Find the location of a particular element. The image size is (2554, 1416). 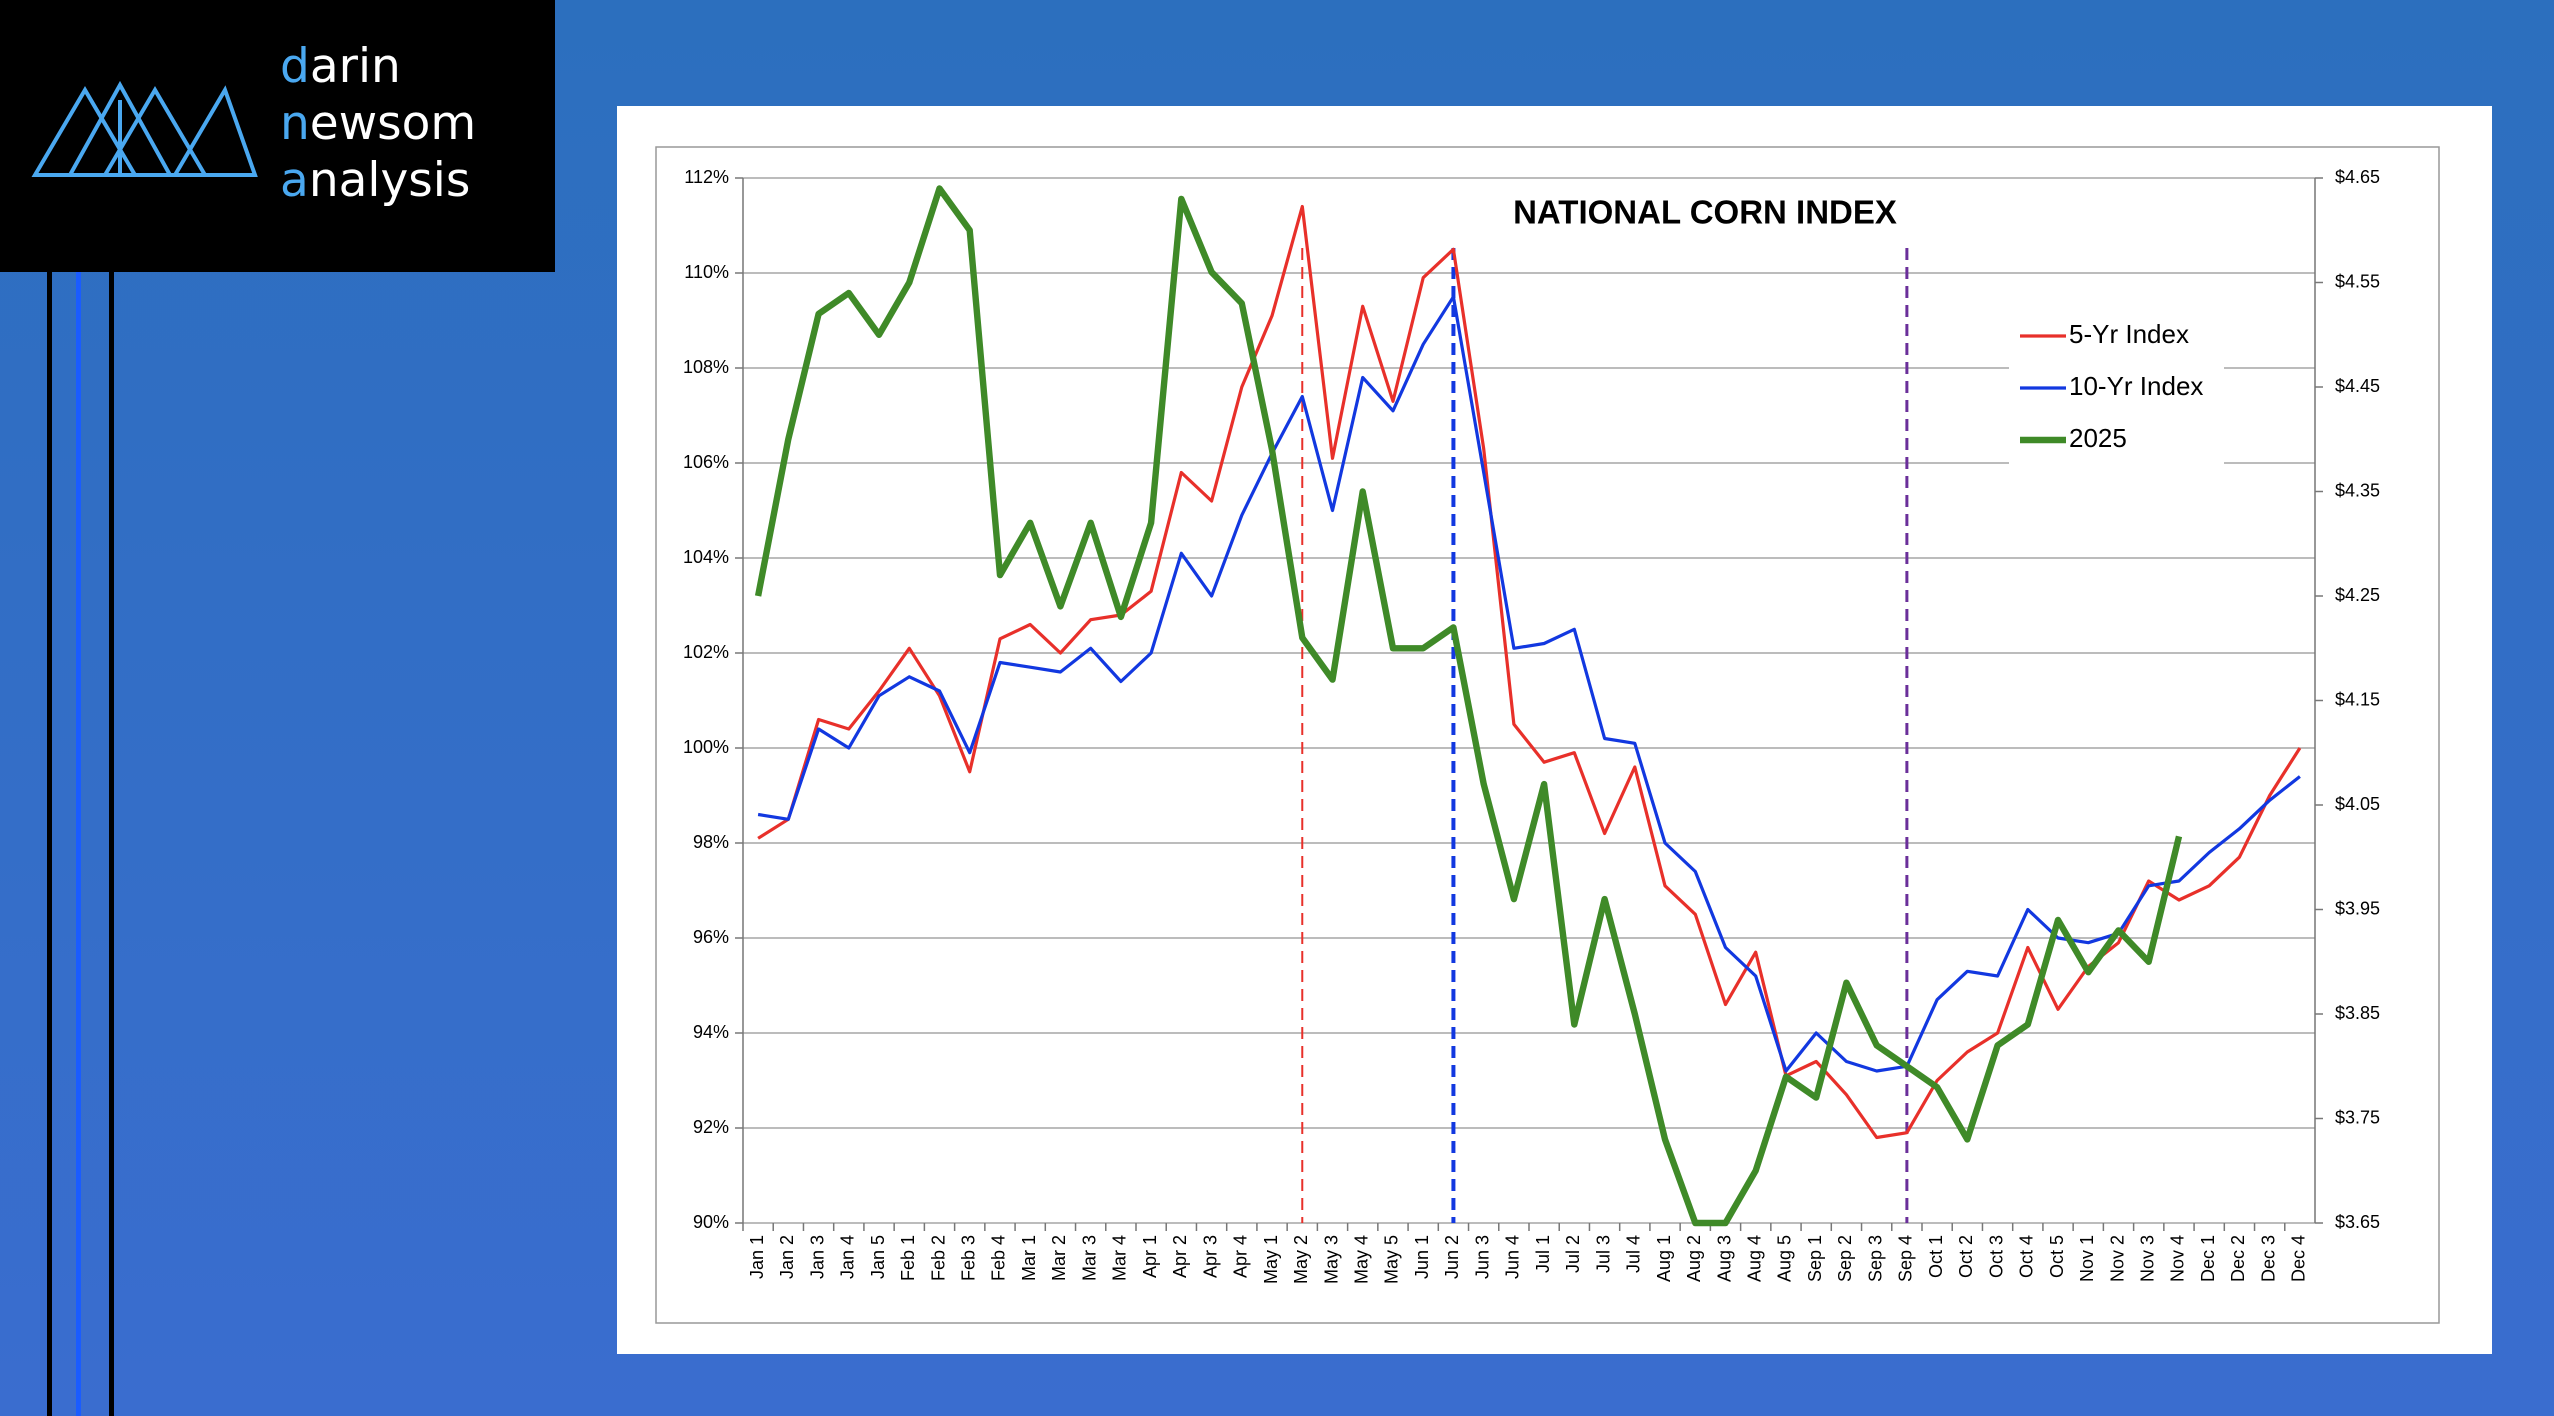

x-tick-label: Apr 4 is located at coordinates (1241, 1256).